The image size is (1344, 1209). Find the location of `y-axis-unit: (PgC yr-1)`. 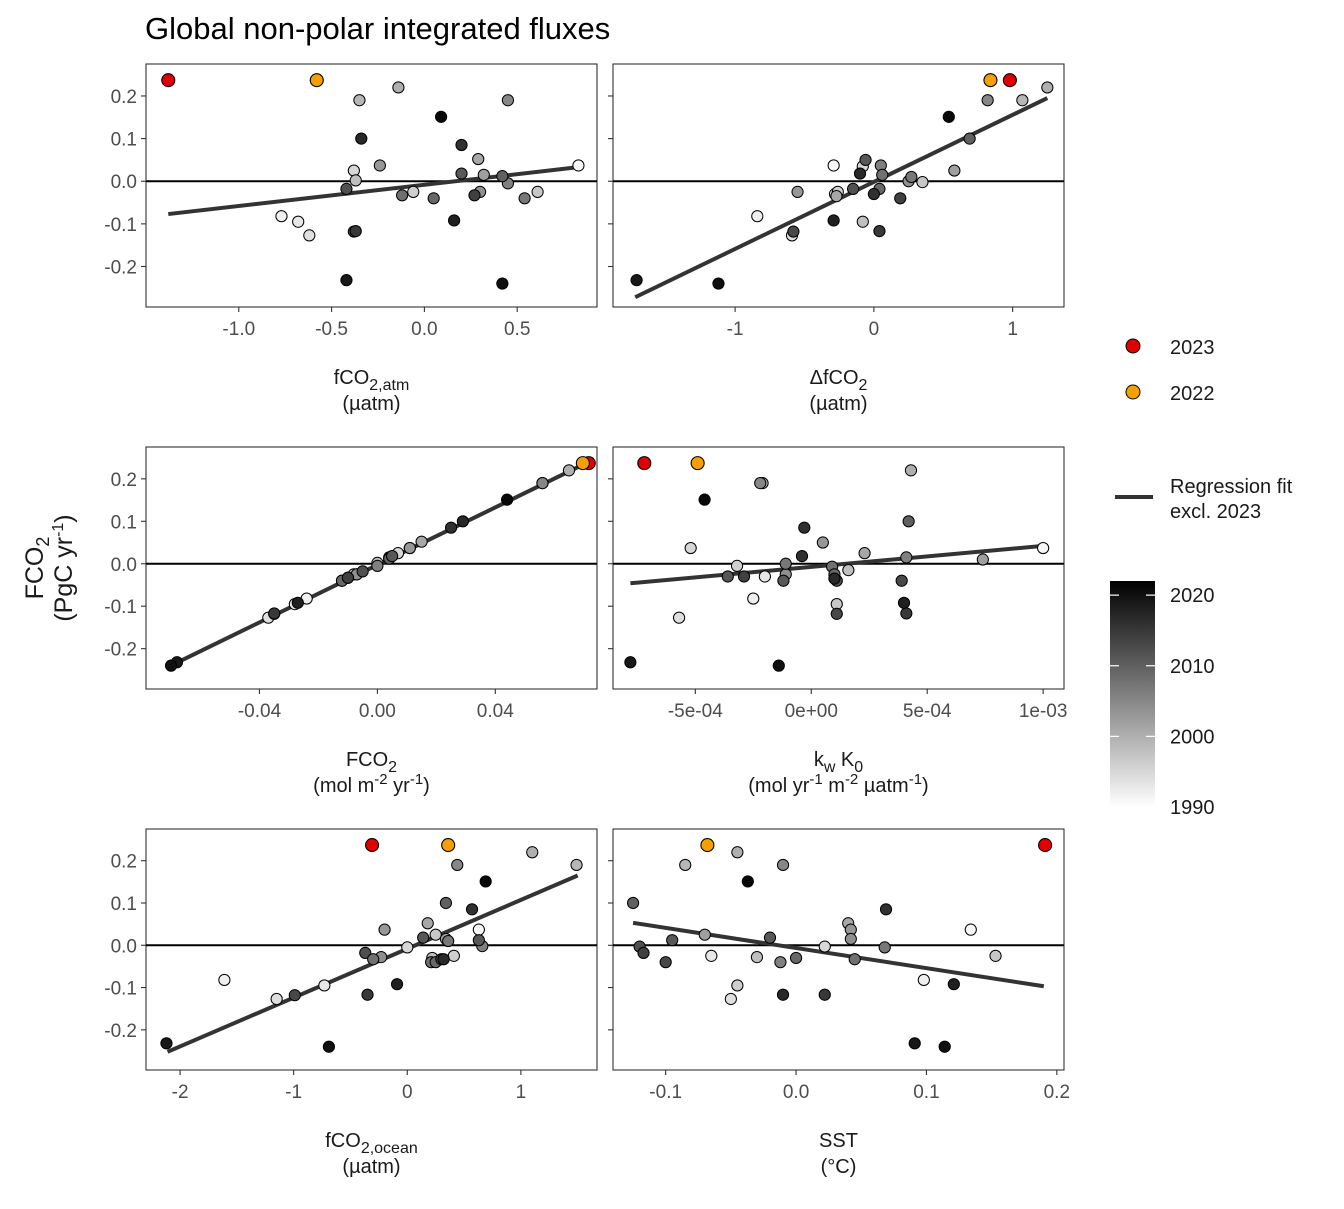

y-axis-unit: (PgC yr-1) is located at coordinates (64, 567).